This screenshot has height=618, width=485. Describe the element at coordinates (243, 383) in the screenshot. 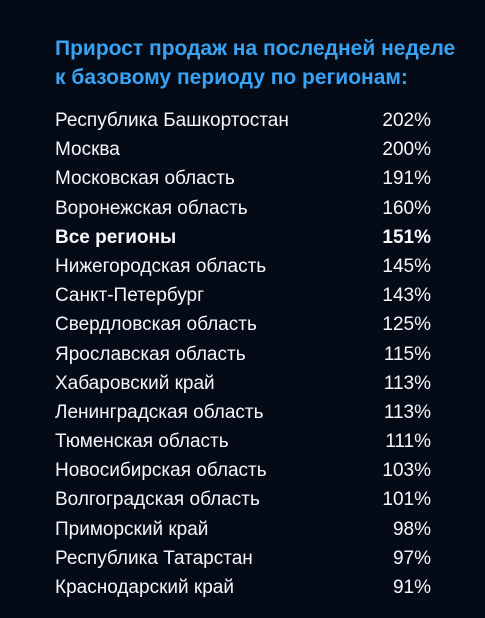

I see `list-item: Хабаровский край 113%` at that location.